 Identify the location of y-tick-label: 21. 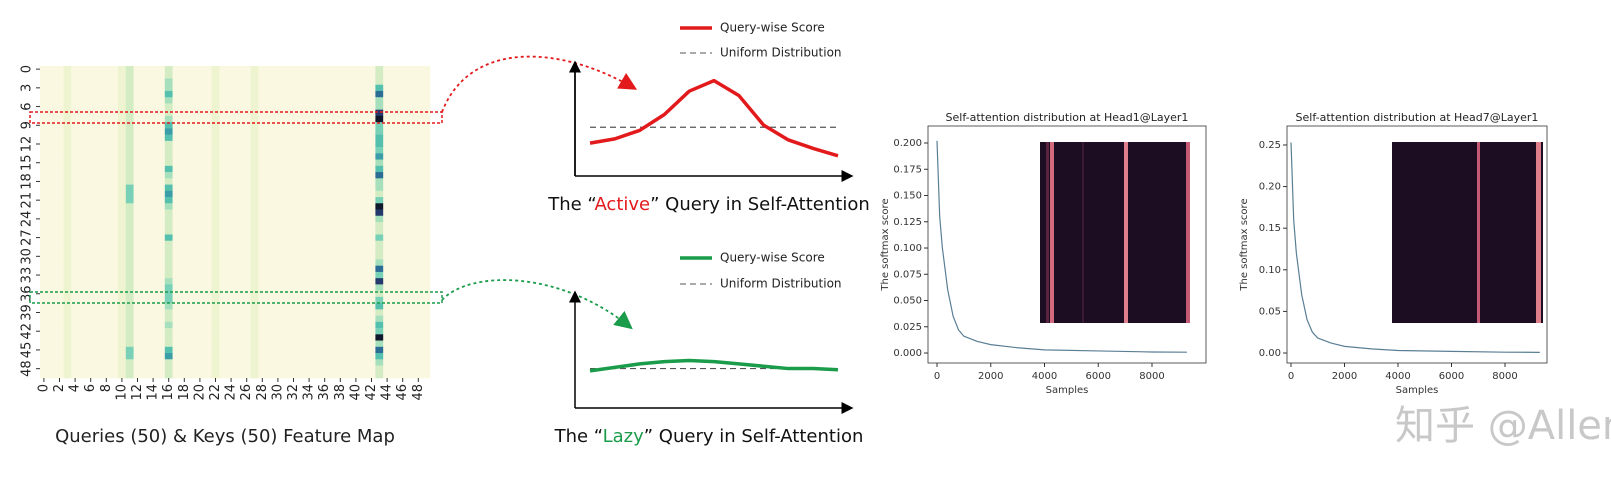
(27, 200).